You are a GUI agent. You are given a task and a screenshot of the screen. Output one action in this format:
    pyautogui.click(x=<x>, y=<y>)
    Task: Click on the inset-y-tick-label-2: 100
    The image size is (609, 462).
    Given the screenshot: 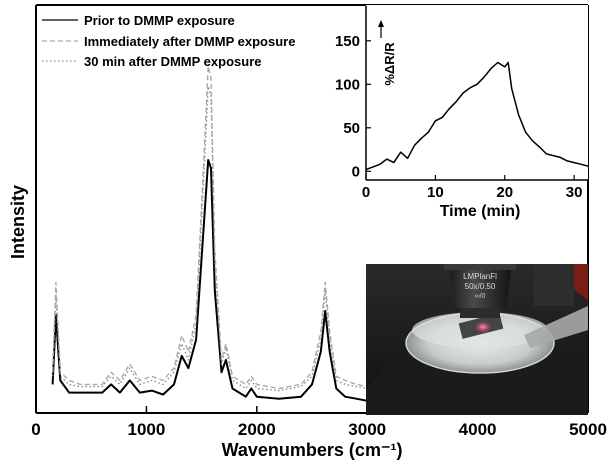 What is the action you would take?
    pyautogui.click(x=347, y=84)
    